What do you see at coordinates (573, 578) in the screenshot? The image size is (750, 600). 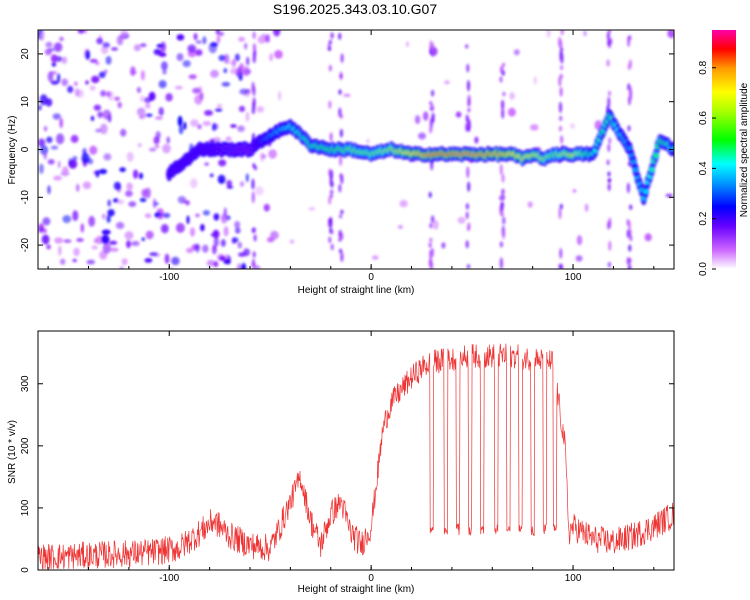 I see `x-tick-label: 100` at bounding box center [573, 578].